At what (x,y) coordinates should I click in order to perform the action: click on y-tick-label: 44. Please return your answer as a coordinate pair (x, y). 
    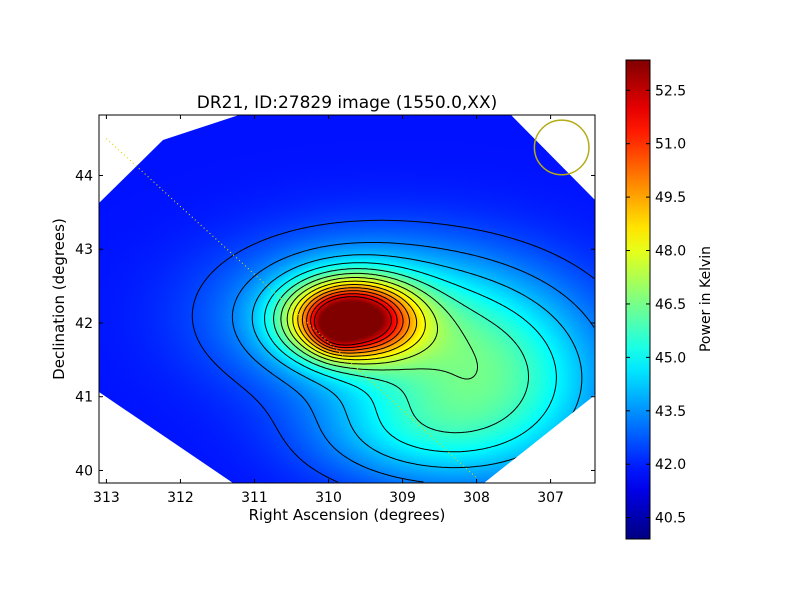
    Looking at the image, I should click on (84, 176).